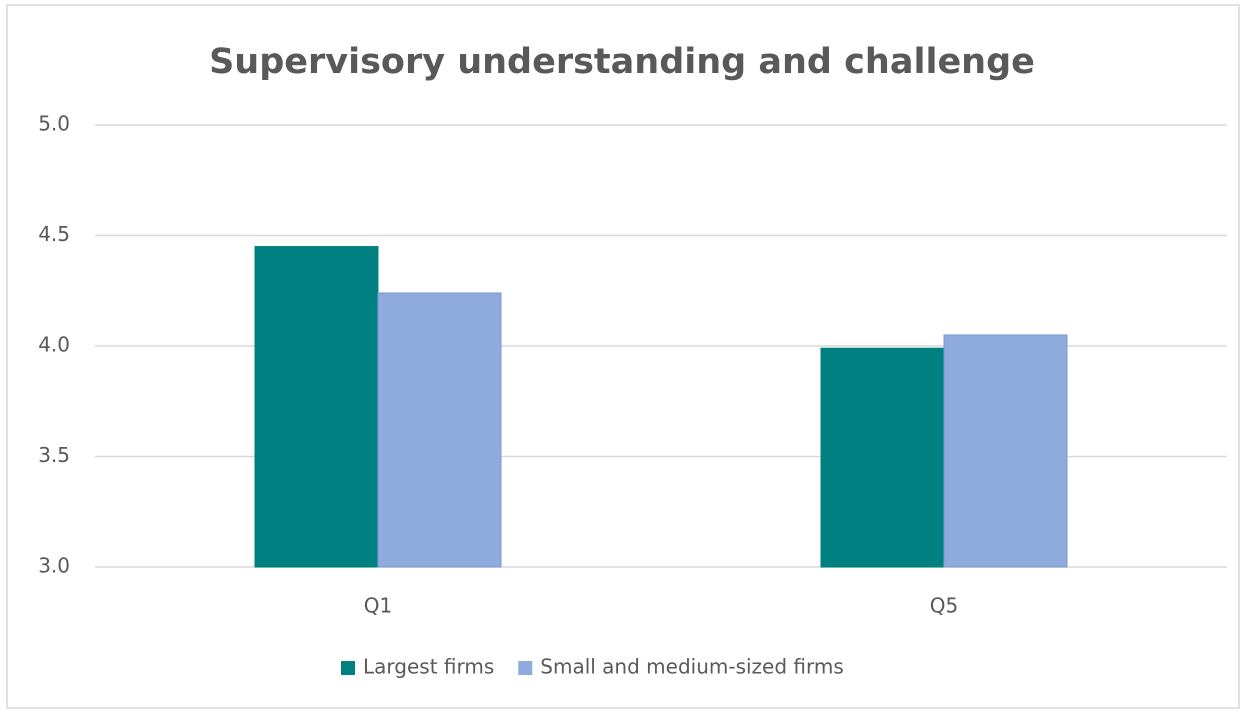 This screenshot has width=1244, height=713. Describe the element at coordinates (54, 234) in the screenshot. I see `y-tick-label: 4.5` at that location.